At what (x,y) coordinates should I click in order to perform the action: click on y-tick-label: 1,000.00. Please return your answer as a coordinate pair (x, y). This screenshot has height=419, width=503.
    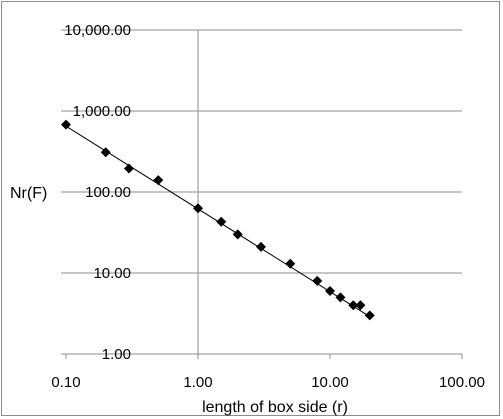
    Looking at the image, I should click on (102, 111).